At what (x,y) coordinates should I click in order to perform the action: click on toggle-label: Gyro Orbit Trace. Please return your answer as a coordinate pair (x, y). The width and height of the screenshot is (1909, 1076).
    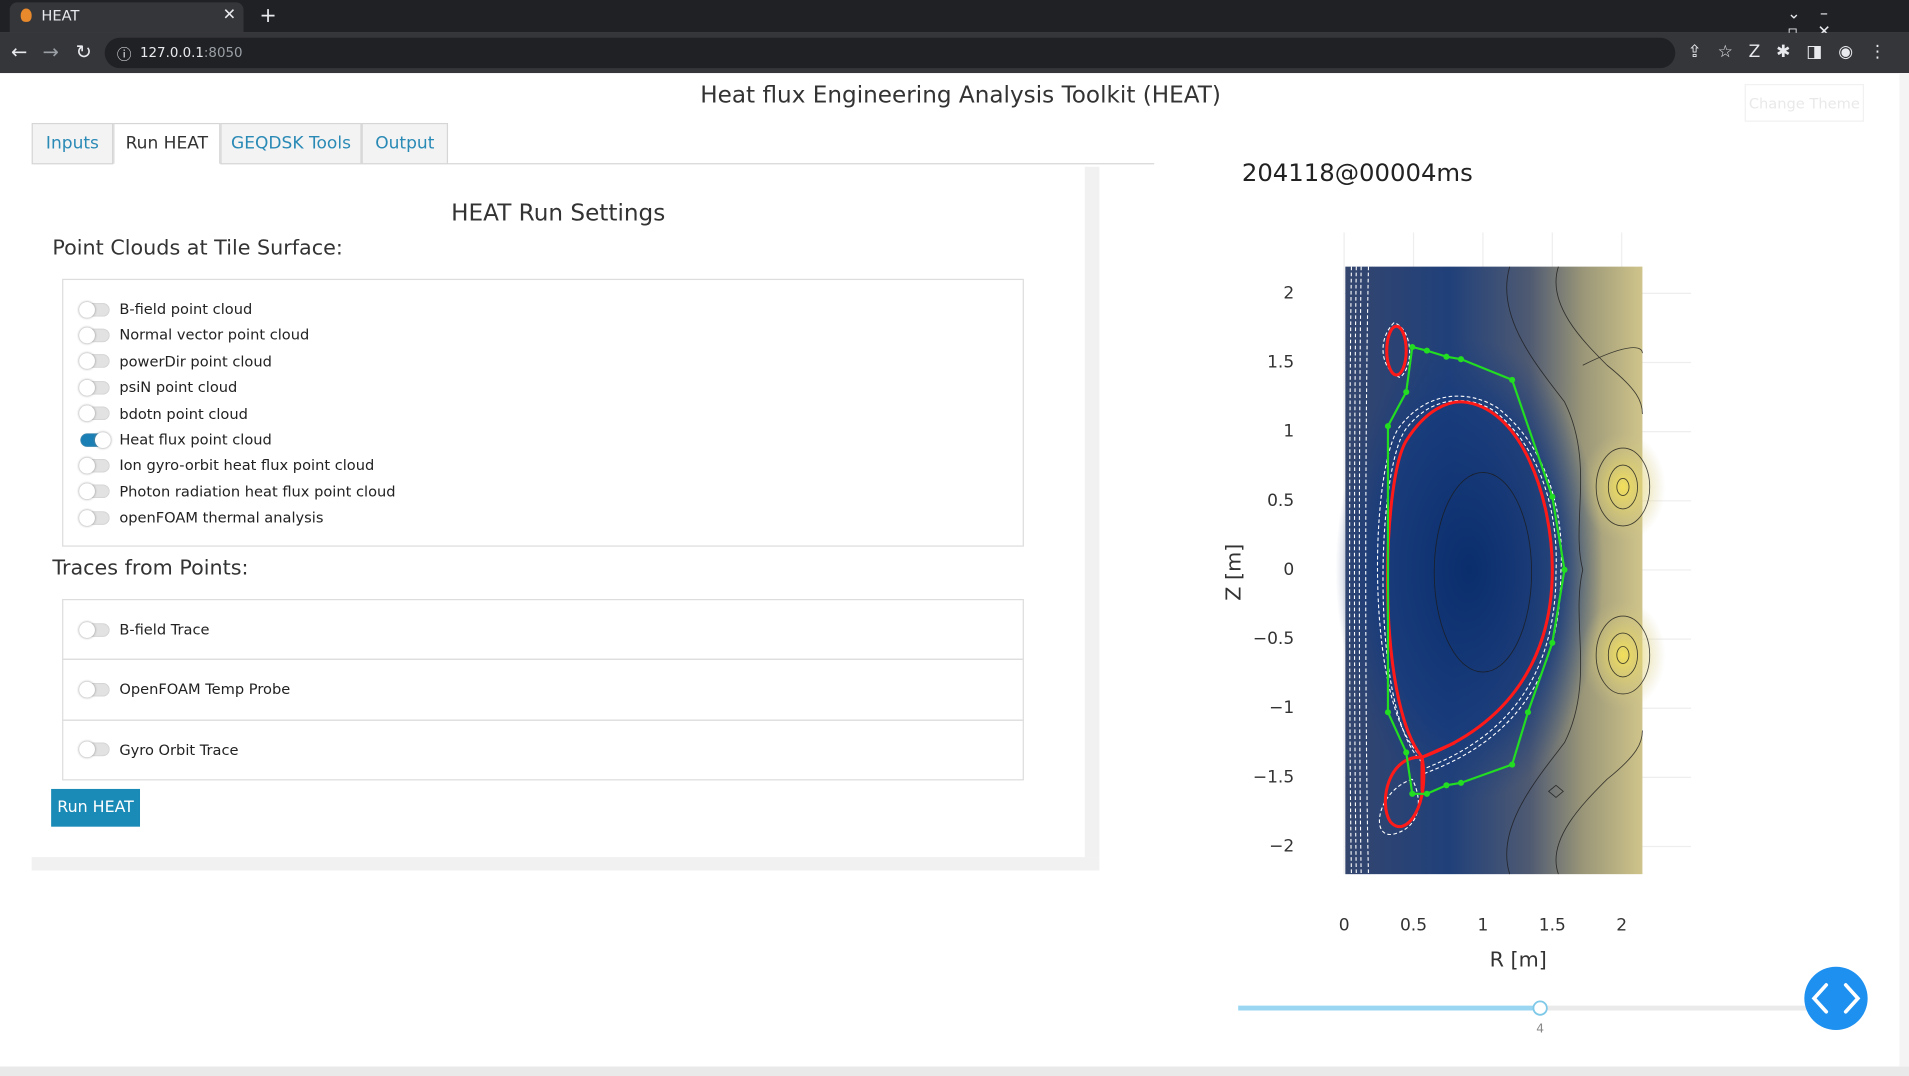
    Looking at the image, I should click on (179, 750).